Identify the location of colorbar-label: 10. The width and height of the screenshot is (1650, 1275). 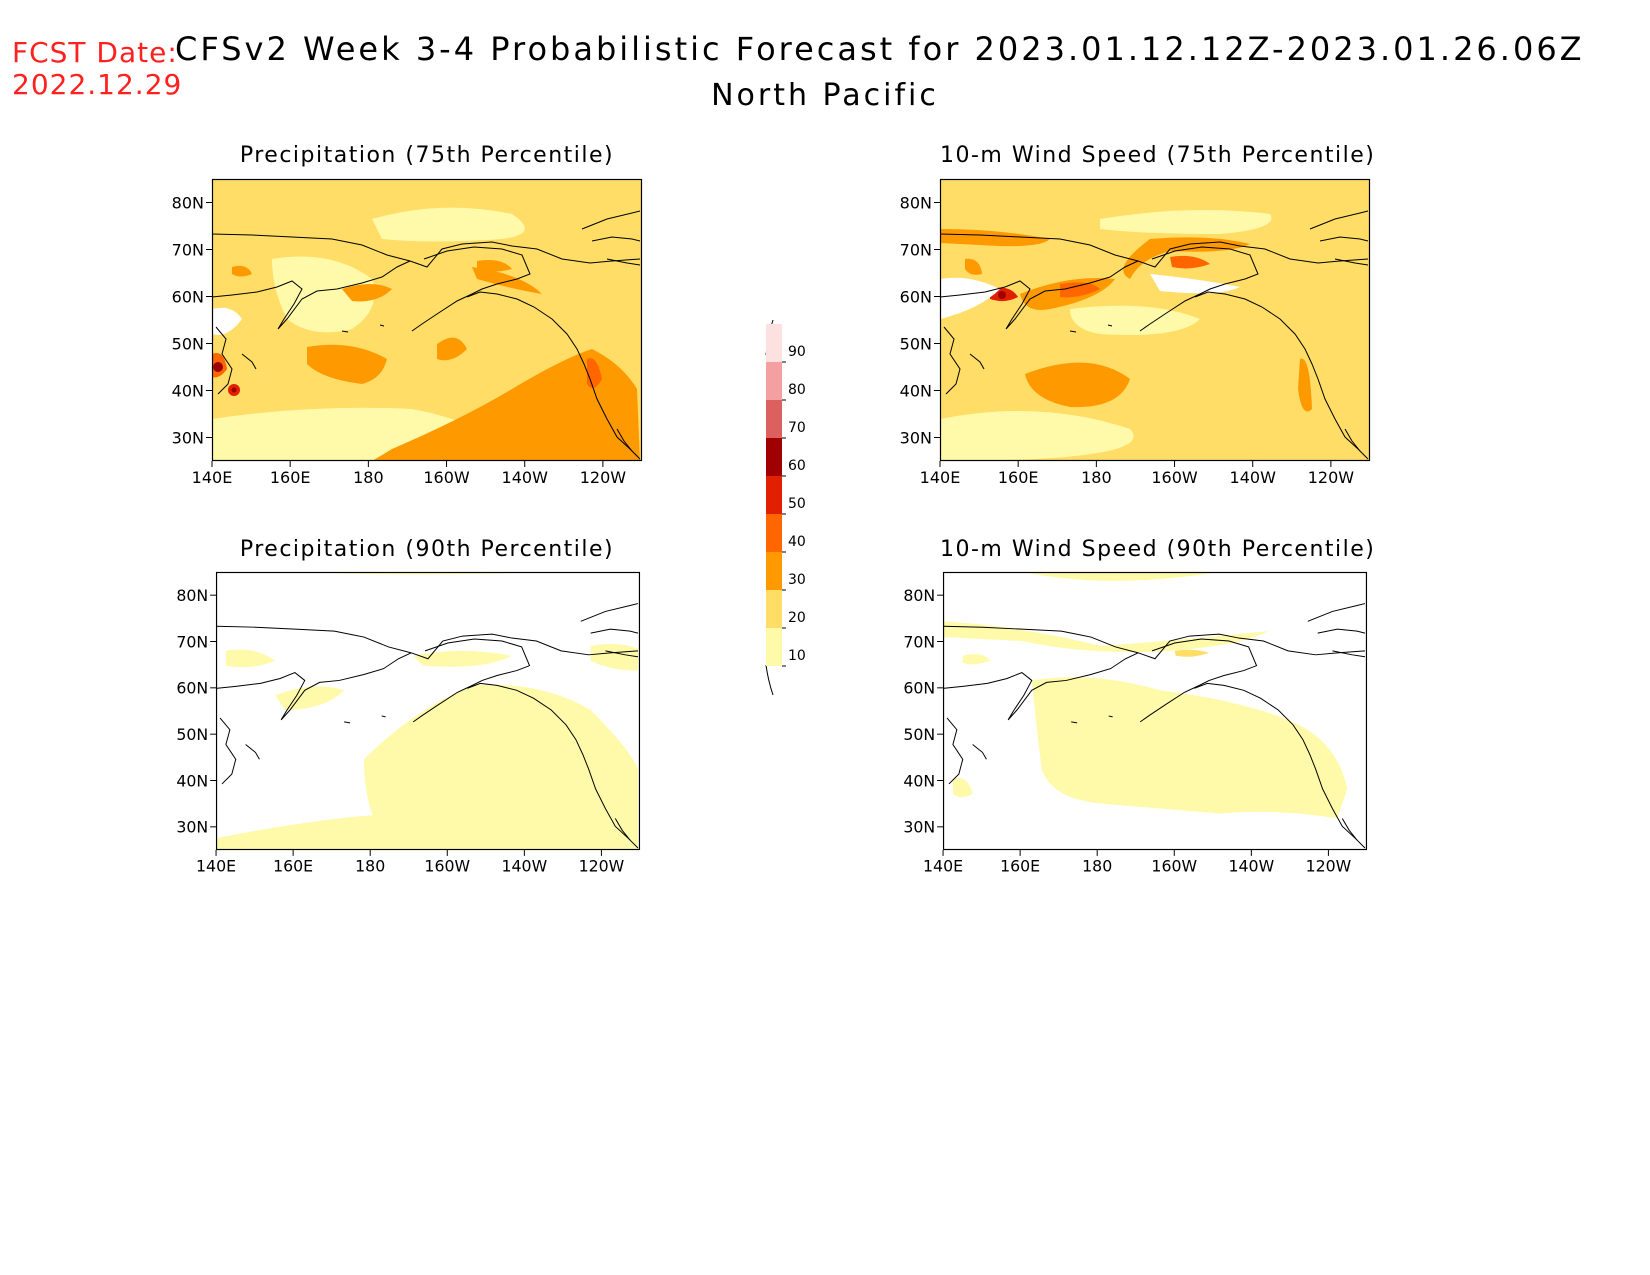
(797, 656).